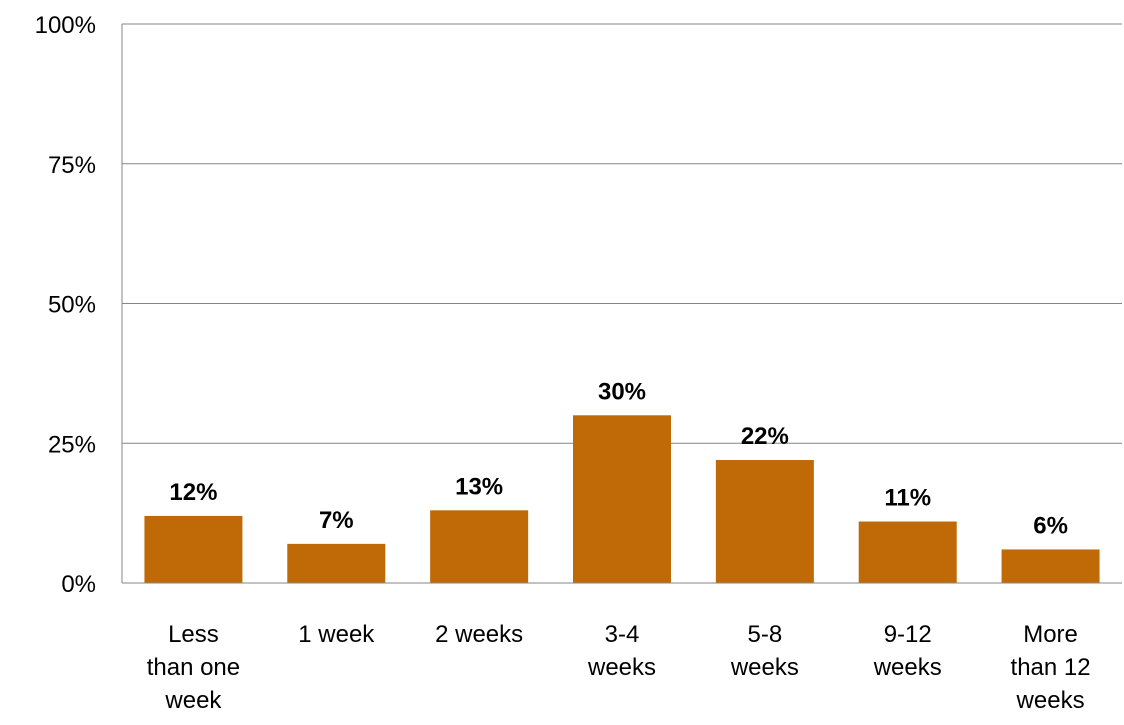 The image size is (1124, 725). I want to click on x-category-label: Less than one week, so click(193, 667).